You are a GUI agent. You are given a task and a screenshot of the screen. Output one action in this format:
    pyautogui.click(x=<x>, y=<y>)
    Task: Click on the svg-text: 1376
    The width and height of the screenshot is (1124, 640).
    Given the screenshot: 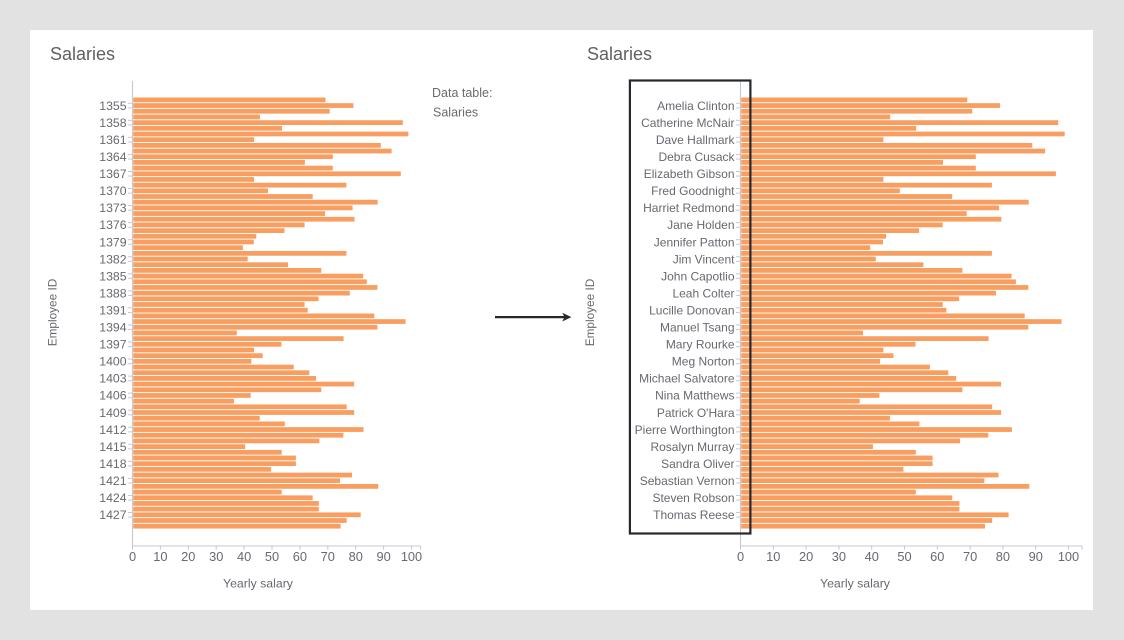 What is the action you would take?
    pyautogui.click(x=113, y=225)
    